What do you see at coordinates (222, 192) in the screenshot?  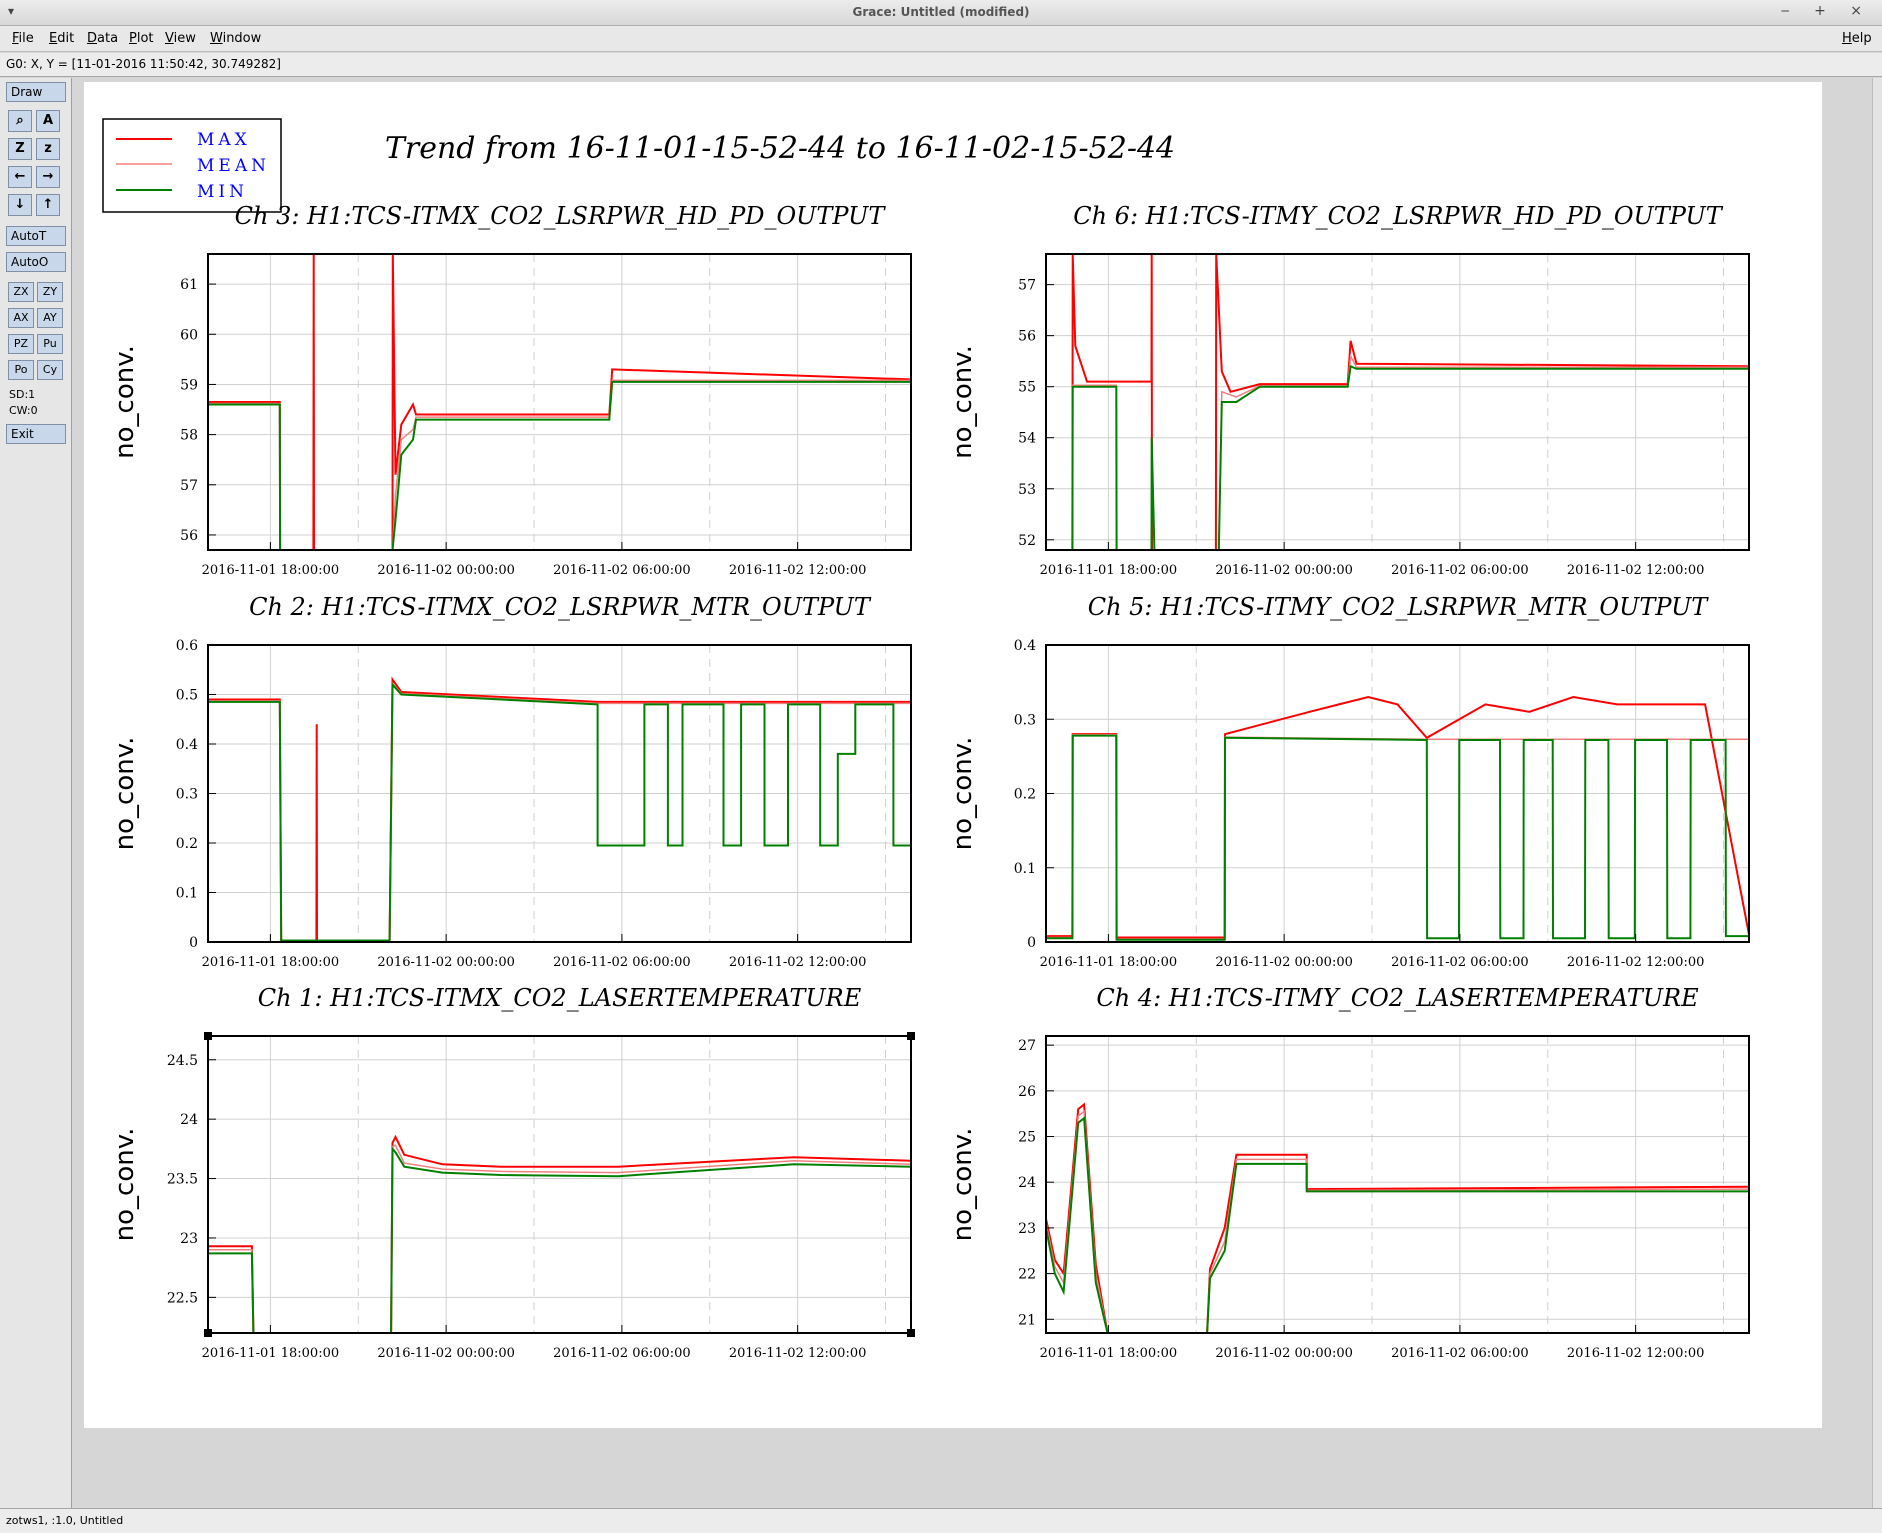 I see `legend-min-label: MIN` at bounding box center [222, 192].